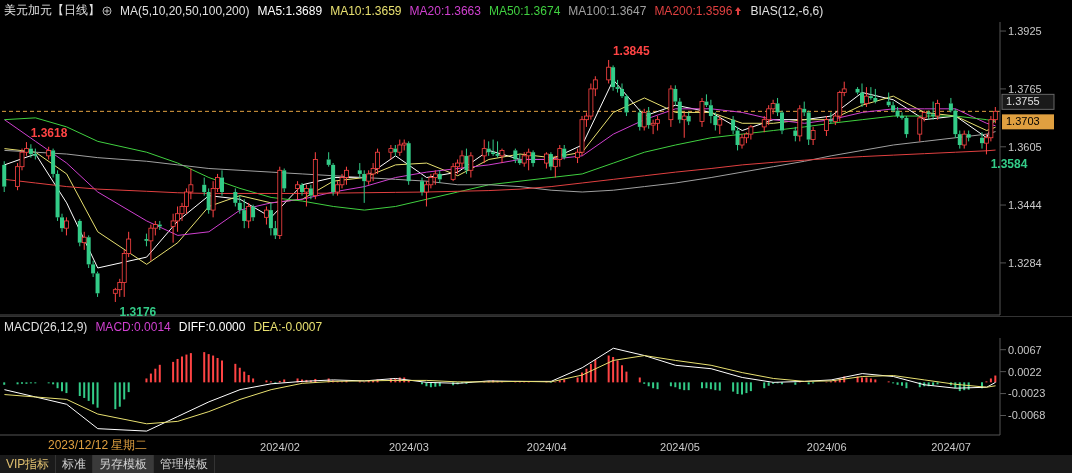 This screenshot has width=1072, height=473. Describe the element at coordinates (133, 327) in the screenshot. I see `text: MACD:0.0014` at that location.